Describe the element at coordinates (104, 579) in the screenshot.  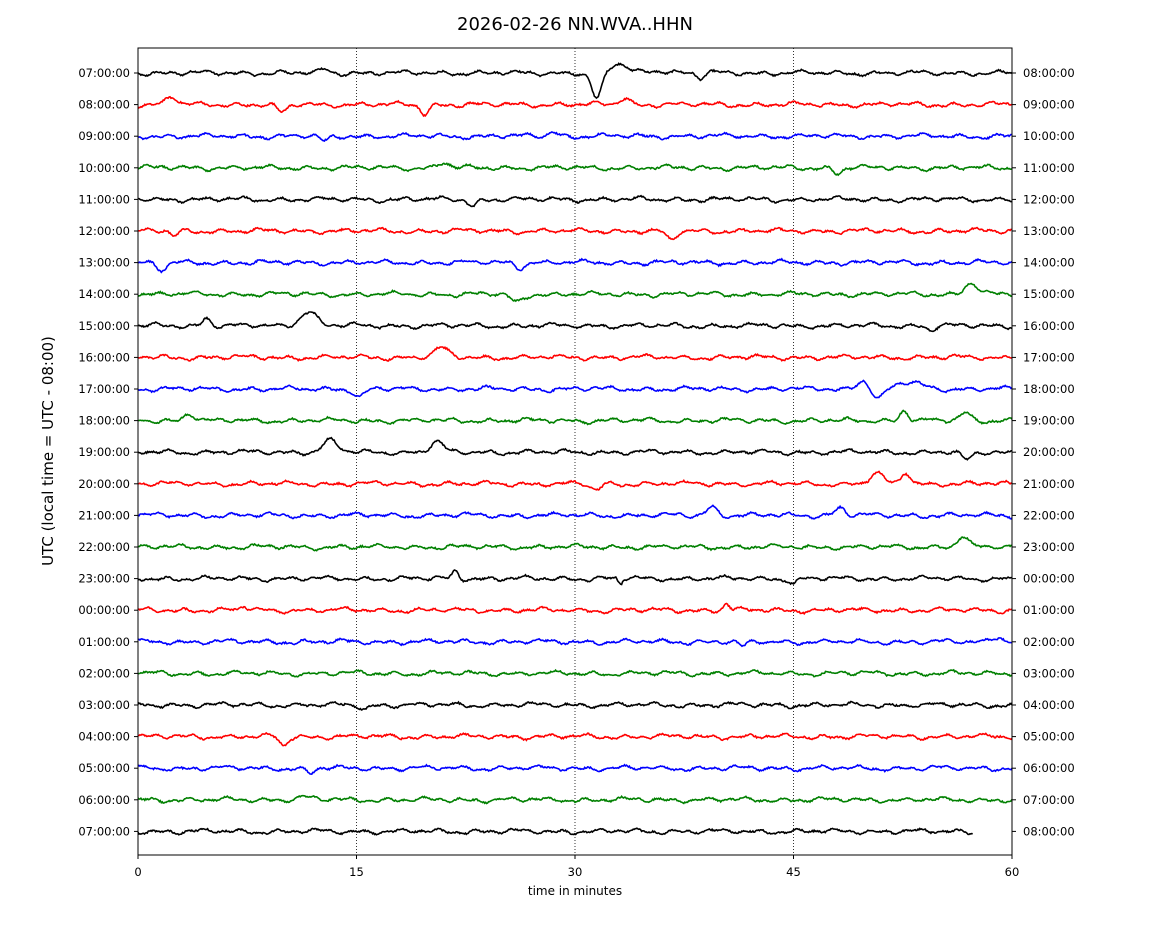
I see `left-hour-label: 23:00:00` at that location.